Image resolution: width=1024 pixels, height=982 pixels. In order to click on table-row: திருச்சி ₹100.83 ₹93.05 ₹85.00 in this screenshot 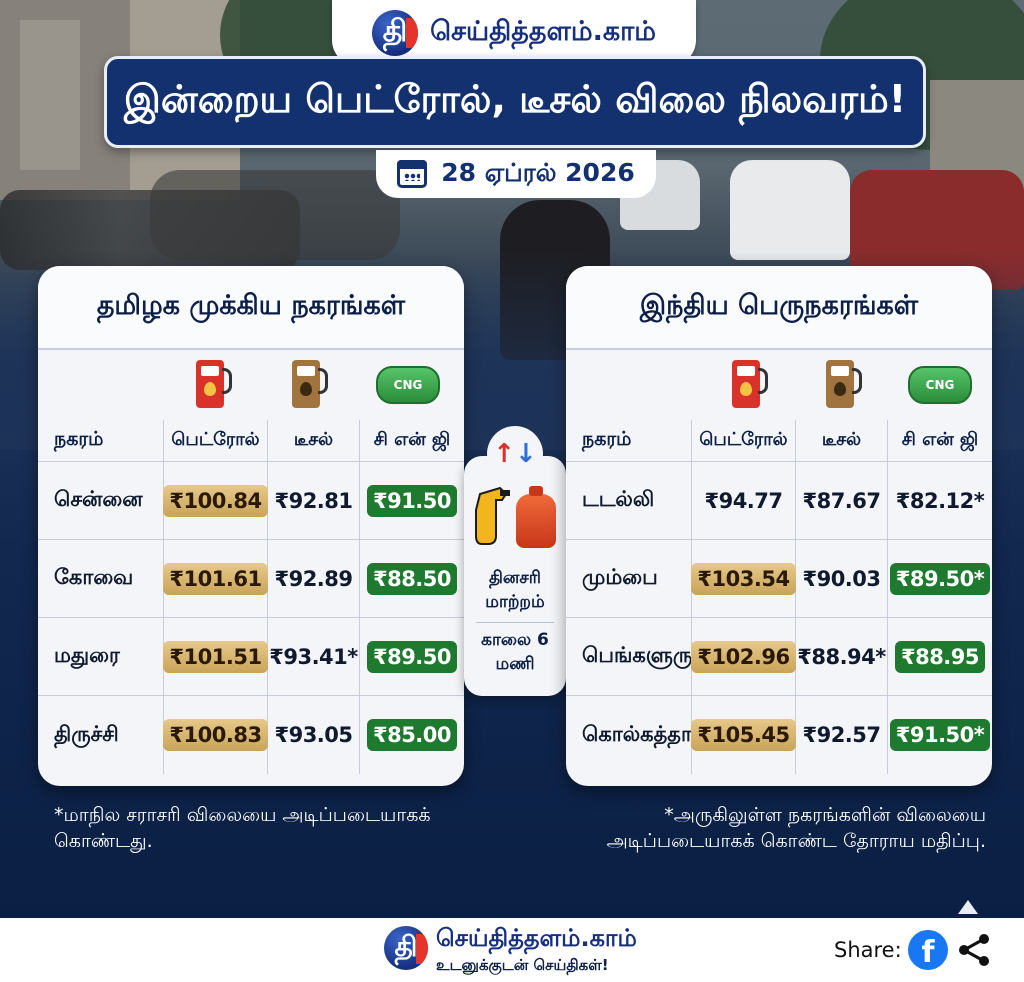, I will do `click(251, 735)`.